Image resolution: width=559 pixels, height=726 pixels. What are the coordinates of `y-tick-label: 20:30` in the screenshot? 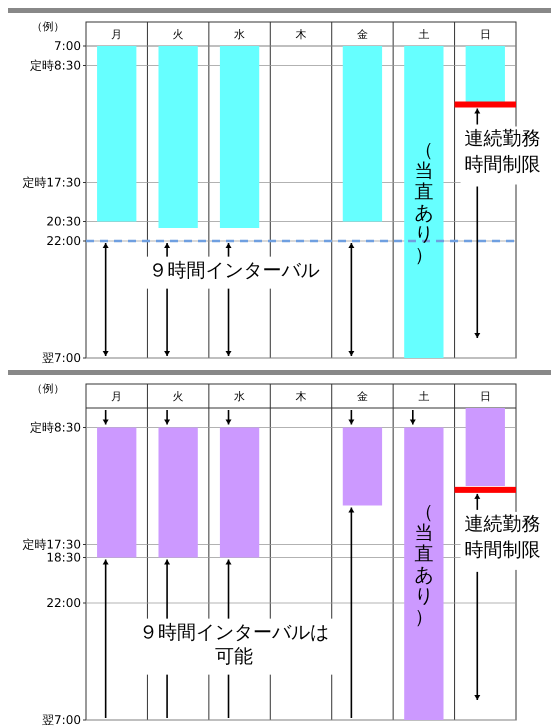 It's located at (63, 221).